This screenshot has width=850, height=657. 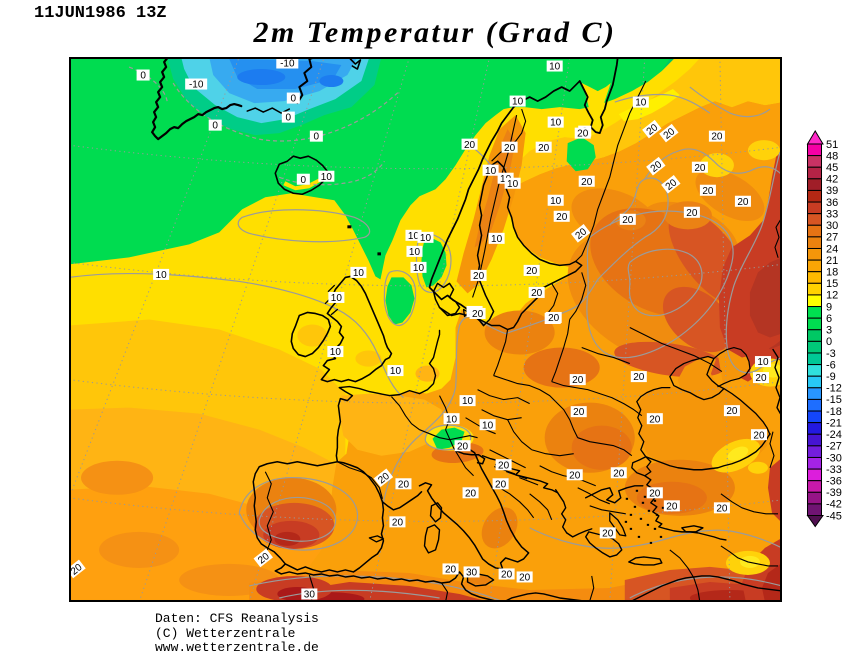 I want to click on svg-text: -3, so click(x=831, y=354).